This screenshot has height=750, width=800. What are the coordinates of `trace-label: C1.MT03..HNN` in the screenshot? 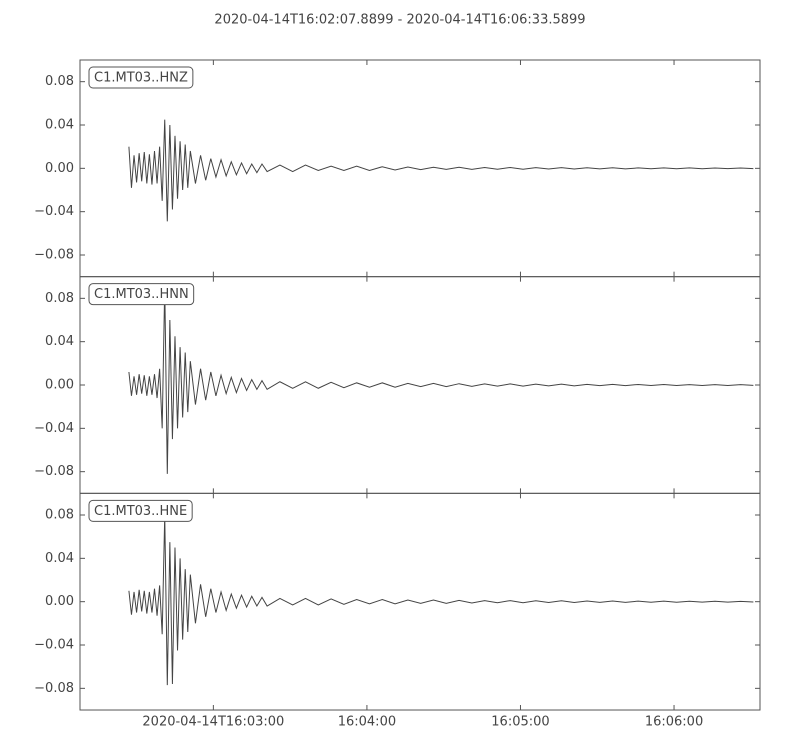 It's located at (141, 294).